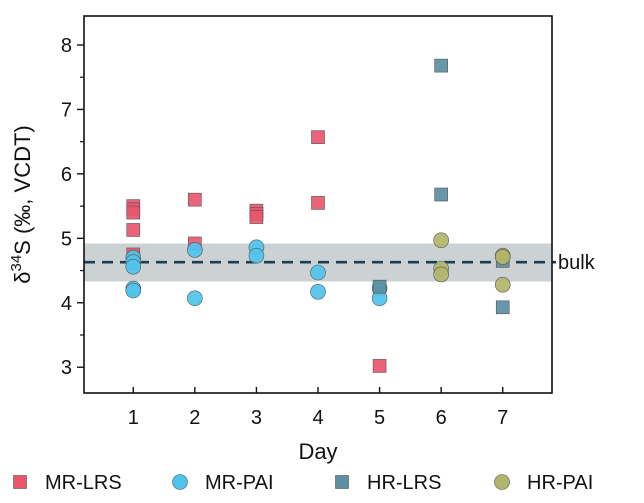 The height and width of the screenshot is (503, 644). I want to click on bulk-label: bulk, so click(577, 263).